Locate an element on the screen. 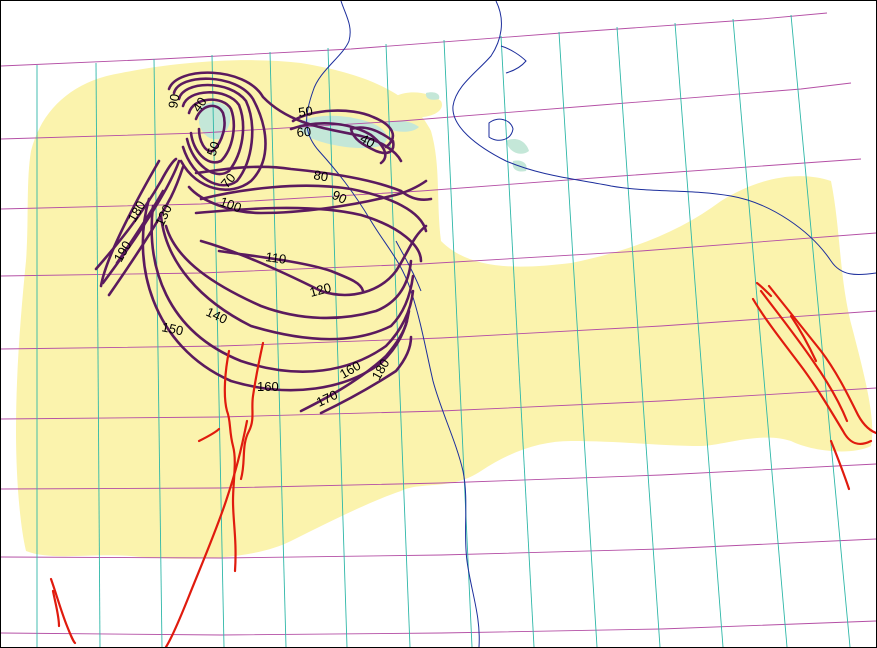 The height and width of the screenshot is (648, 877). fault-central is located at coordinates (230, 461).